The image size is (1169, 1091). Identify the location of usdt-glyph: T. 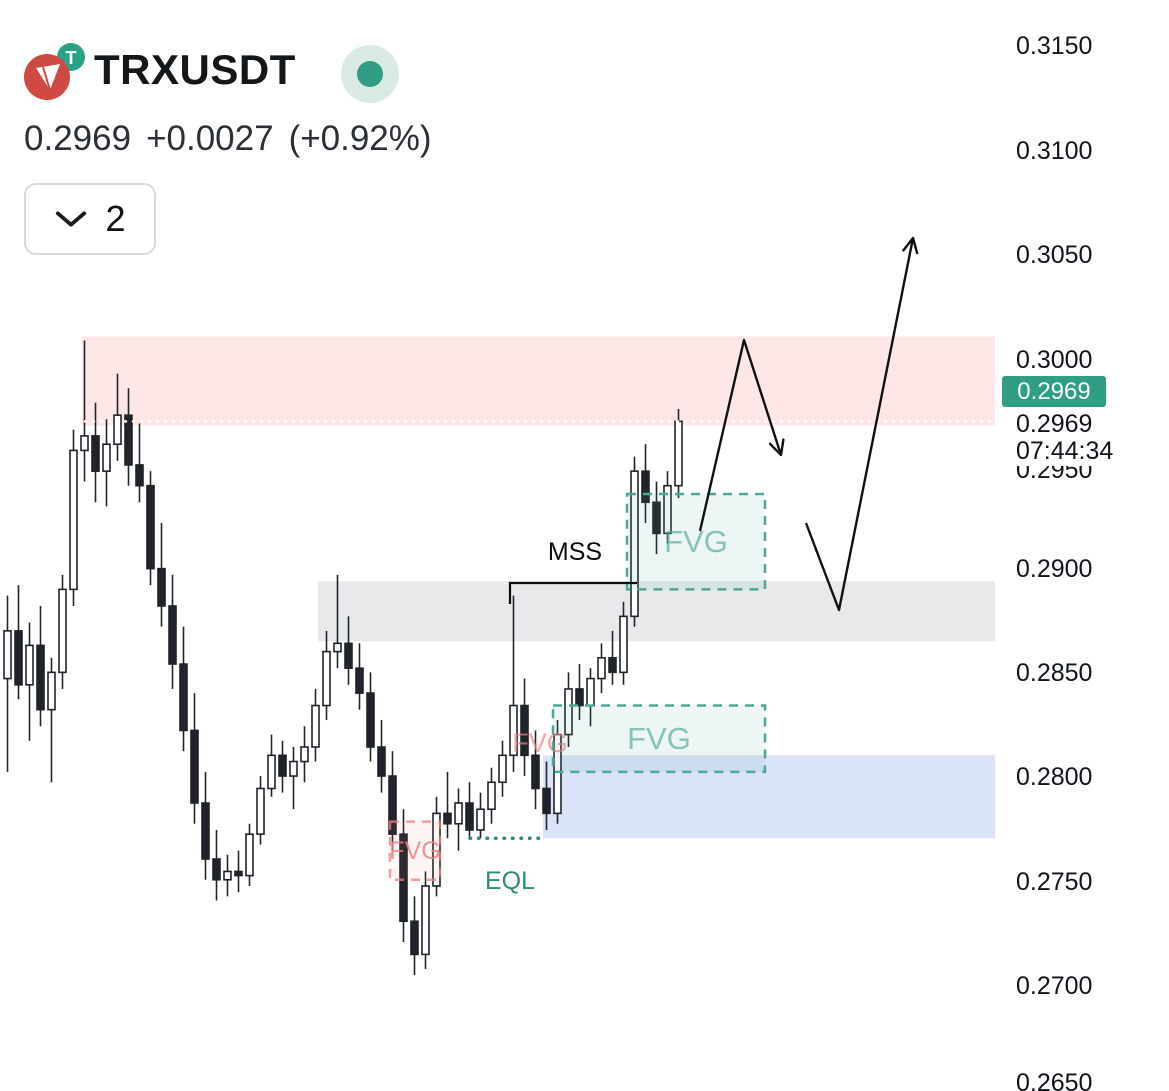
(71, 58).